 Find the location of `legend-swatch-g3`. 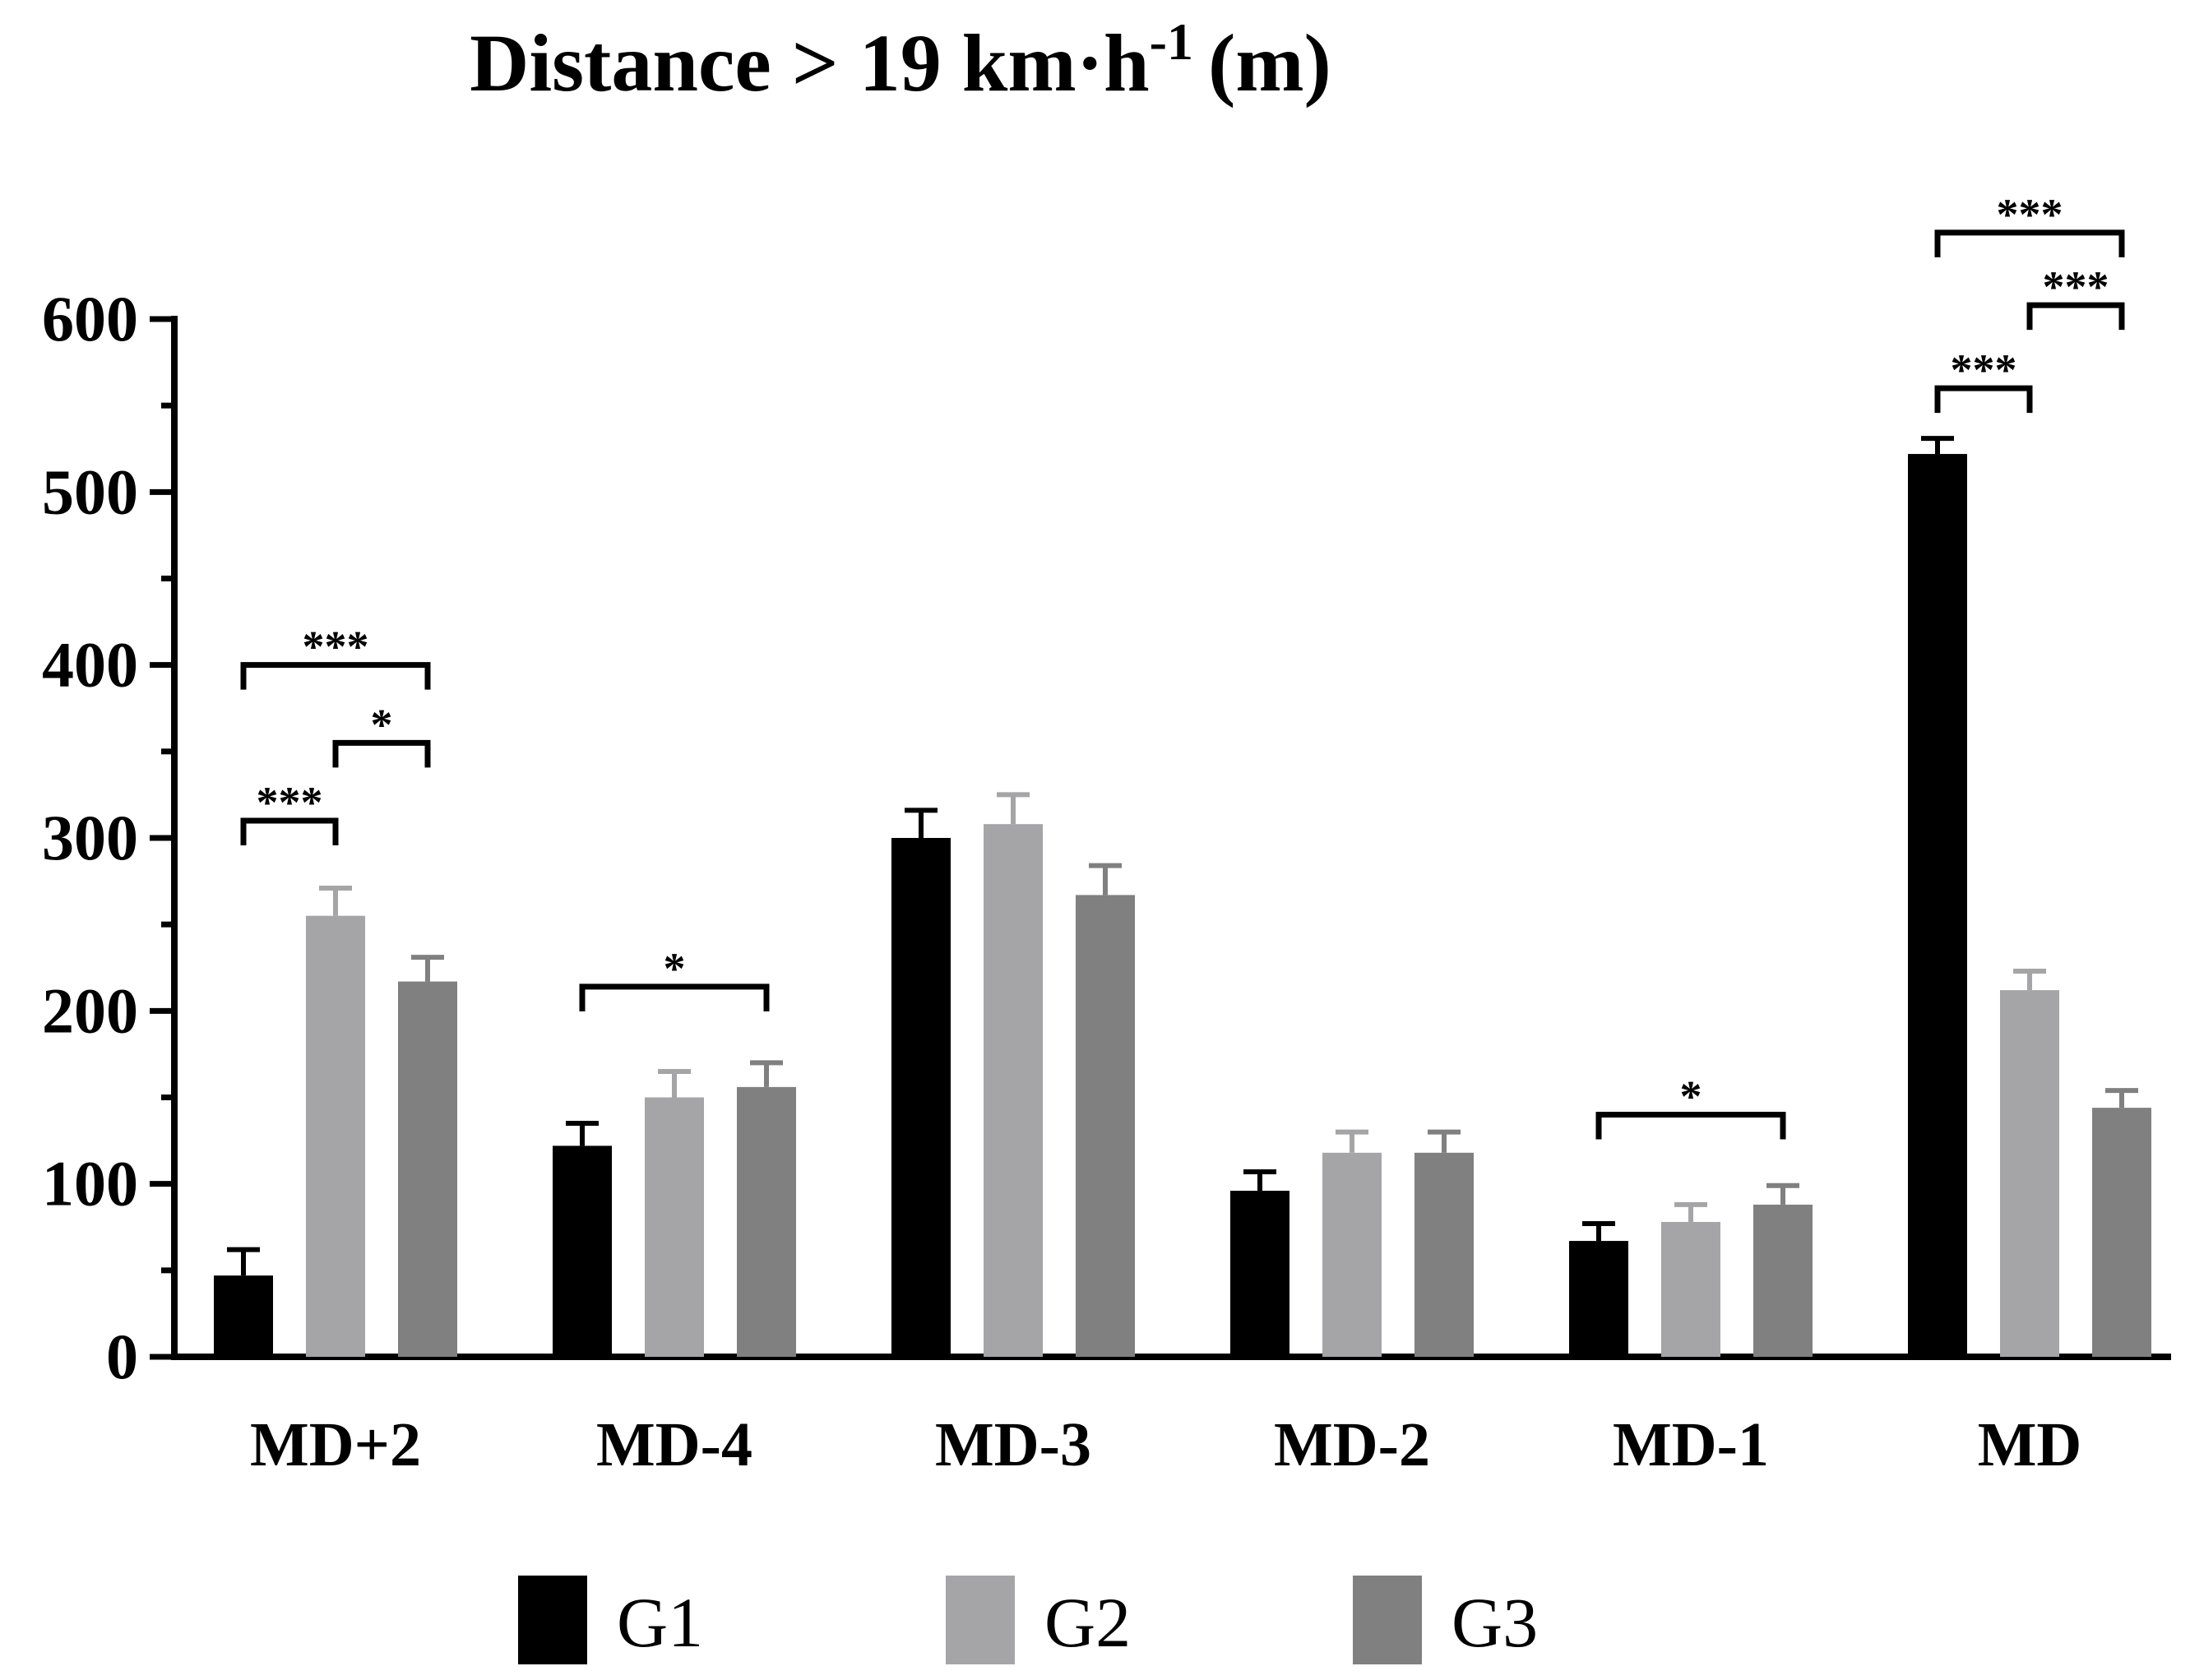

legend-swatch-g3 is located at coordinates (1388, 1620).